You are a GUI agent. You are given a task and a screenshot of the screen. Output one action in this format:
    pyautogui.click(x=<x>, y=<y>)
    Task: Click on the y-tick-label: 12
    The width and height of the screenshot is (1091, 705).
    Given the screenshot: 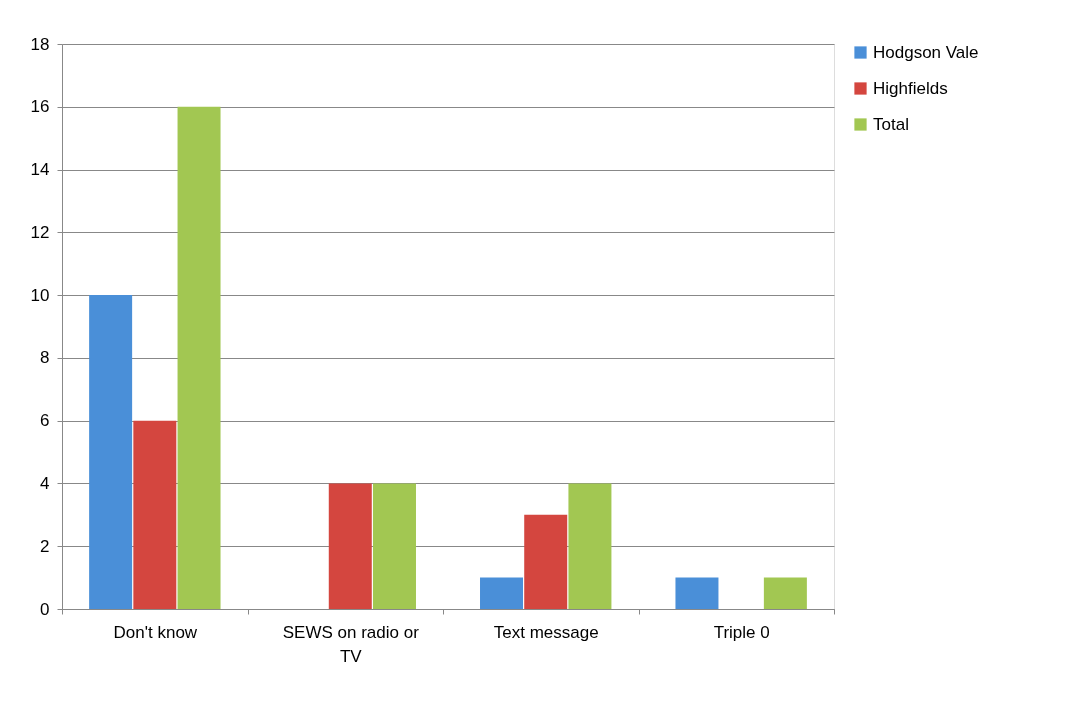 What is the action you would take?
    pyautogui.click(x=40, y=232)
    